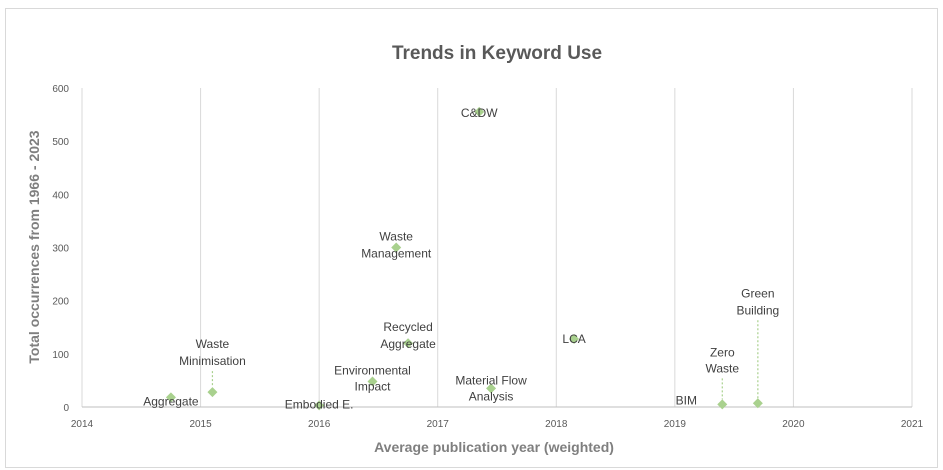 The width and height of the screenshot is (943, 470). I want to click on y-tick-label: 500, so click(60, 142).